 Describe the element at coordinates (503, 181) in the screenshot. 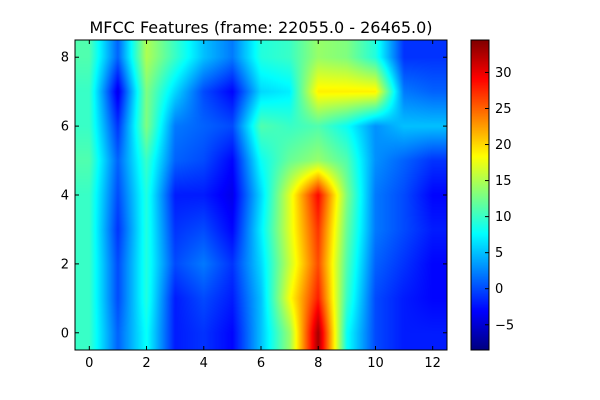

I see `colorbar-tick-label: 15` at that location.